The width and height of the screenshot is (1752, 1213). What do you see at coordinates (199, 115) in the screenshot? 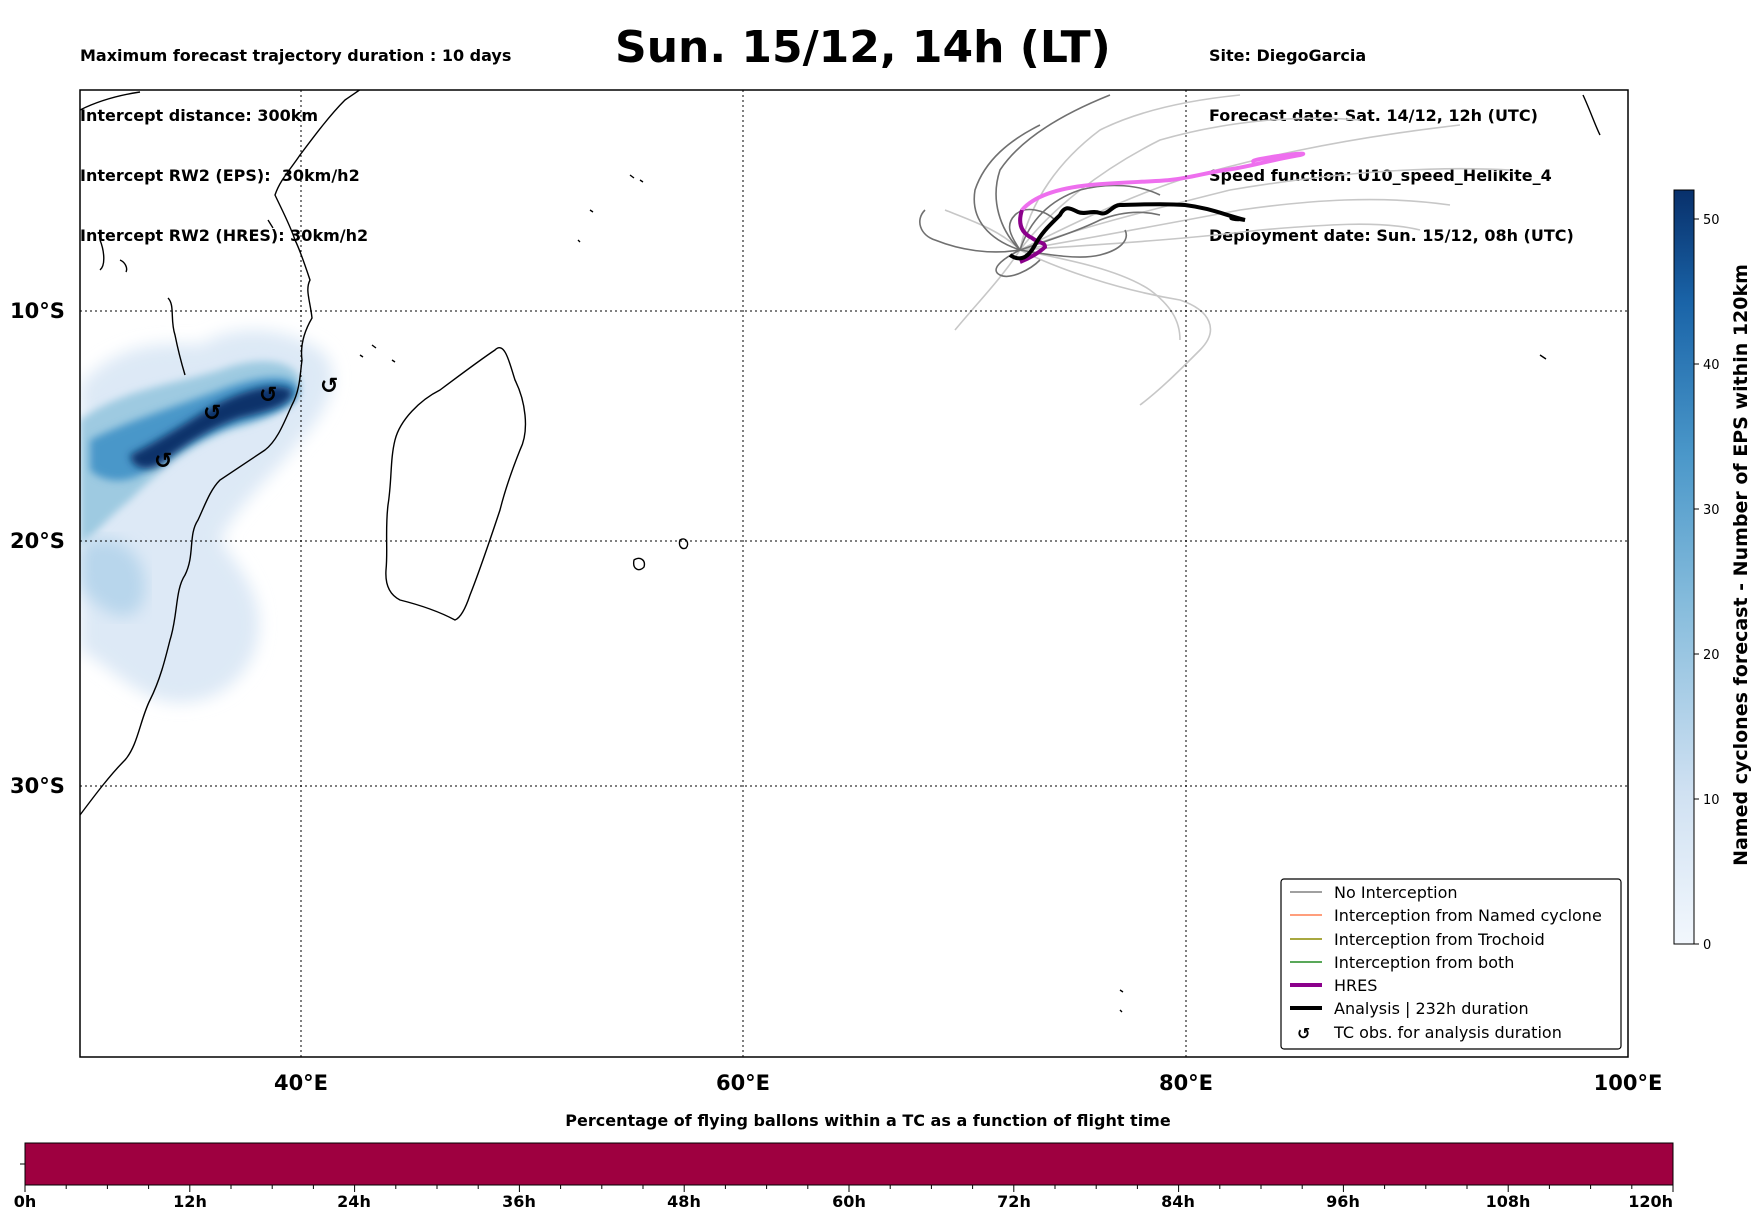
I see `header-line-intercept-distance: Intercept distance: 300km` at bounding box center [199, 115].